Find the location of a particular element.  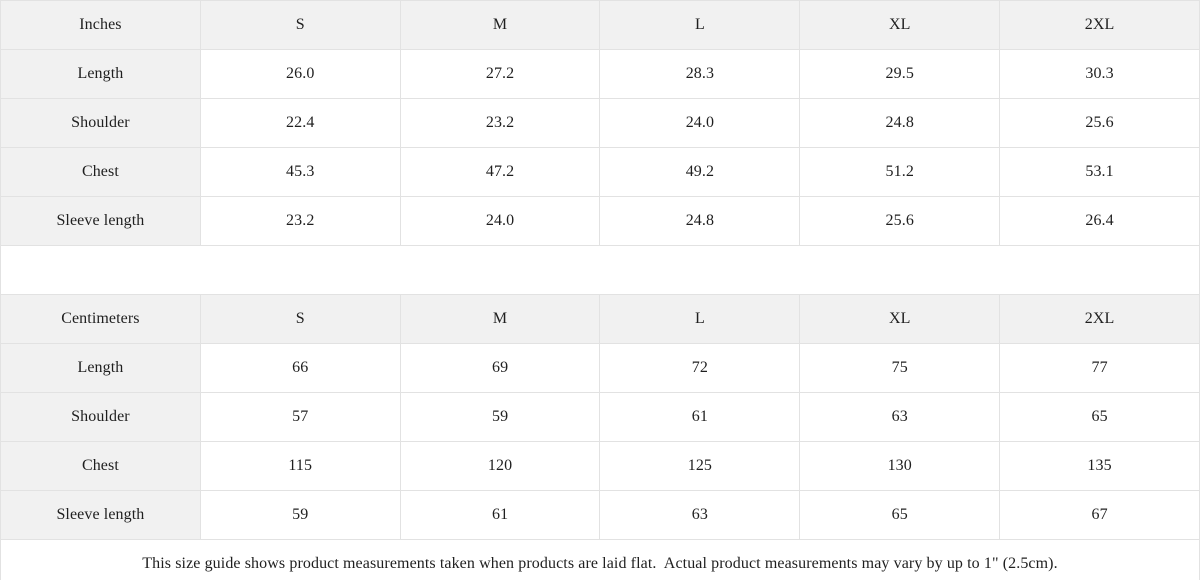

centimeters-header-row: Centimeters S M L XL 2XL is located at coordinates (600, 319).